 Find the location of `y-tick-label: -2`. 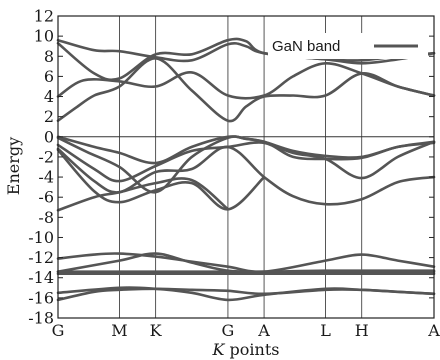

y-tick-label: -2 is located at coordinates (46, 156).